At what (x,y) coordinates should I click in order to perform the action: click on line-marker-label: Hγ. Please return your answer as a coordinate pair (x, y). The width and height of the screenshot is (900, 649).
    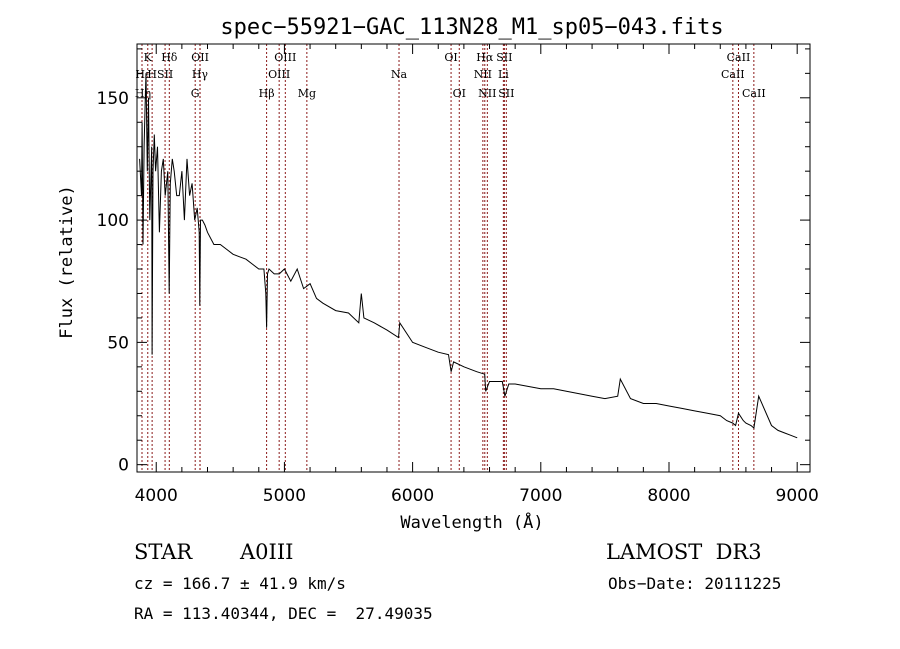
    Looking at the image, I should click on (200, 74).